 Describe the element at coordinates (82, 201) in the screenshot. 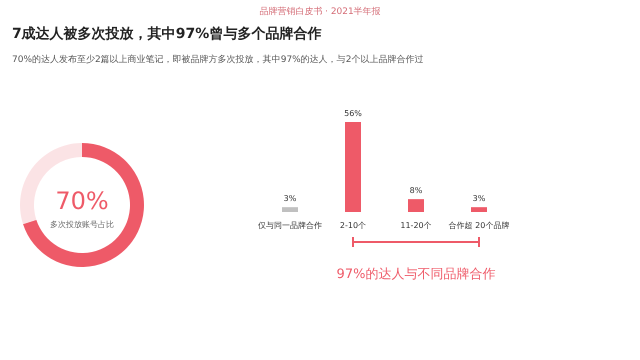

I see `data-label: 70%` at that location.